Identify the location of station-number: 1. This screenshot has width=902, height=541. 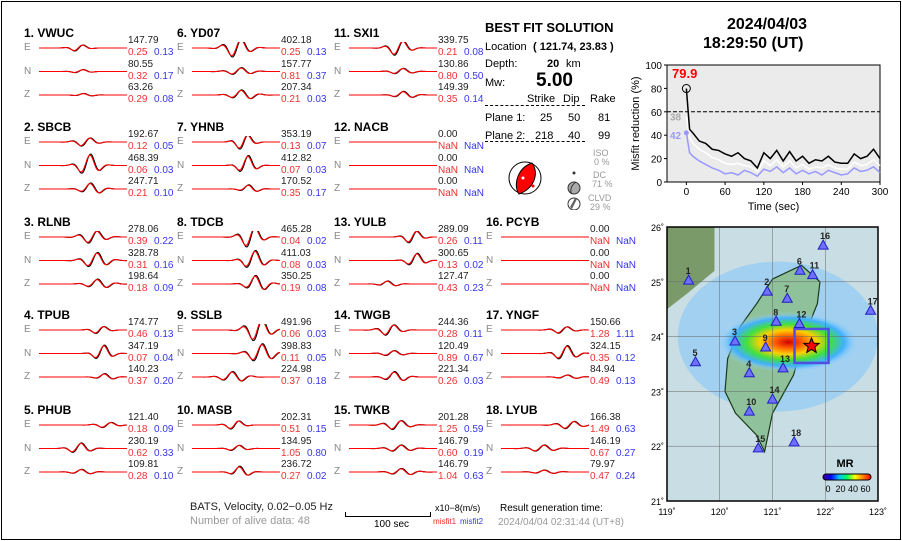
(688, 271).